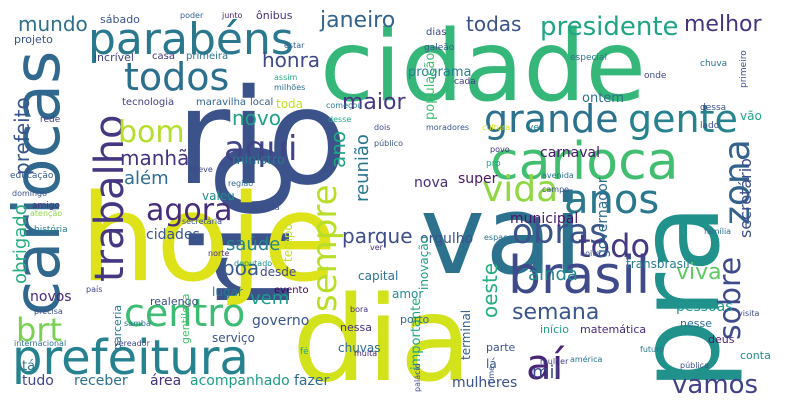  I want to click on word: público, so click(388, 143).